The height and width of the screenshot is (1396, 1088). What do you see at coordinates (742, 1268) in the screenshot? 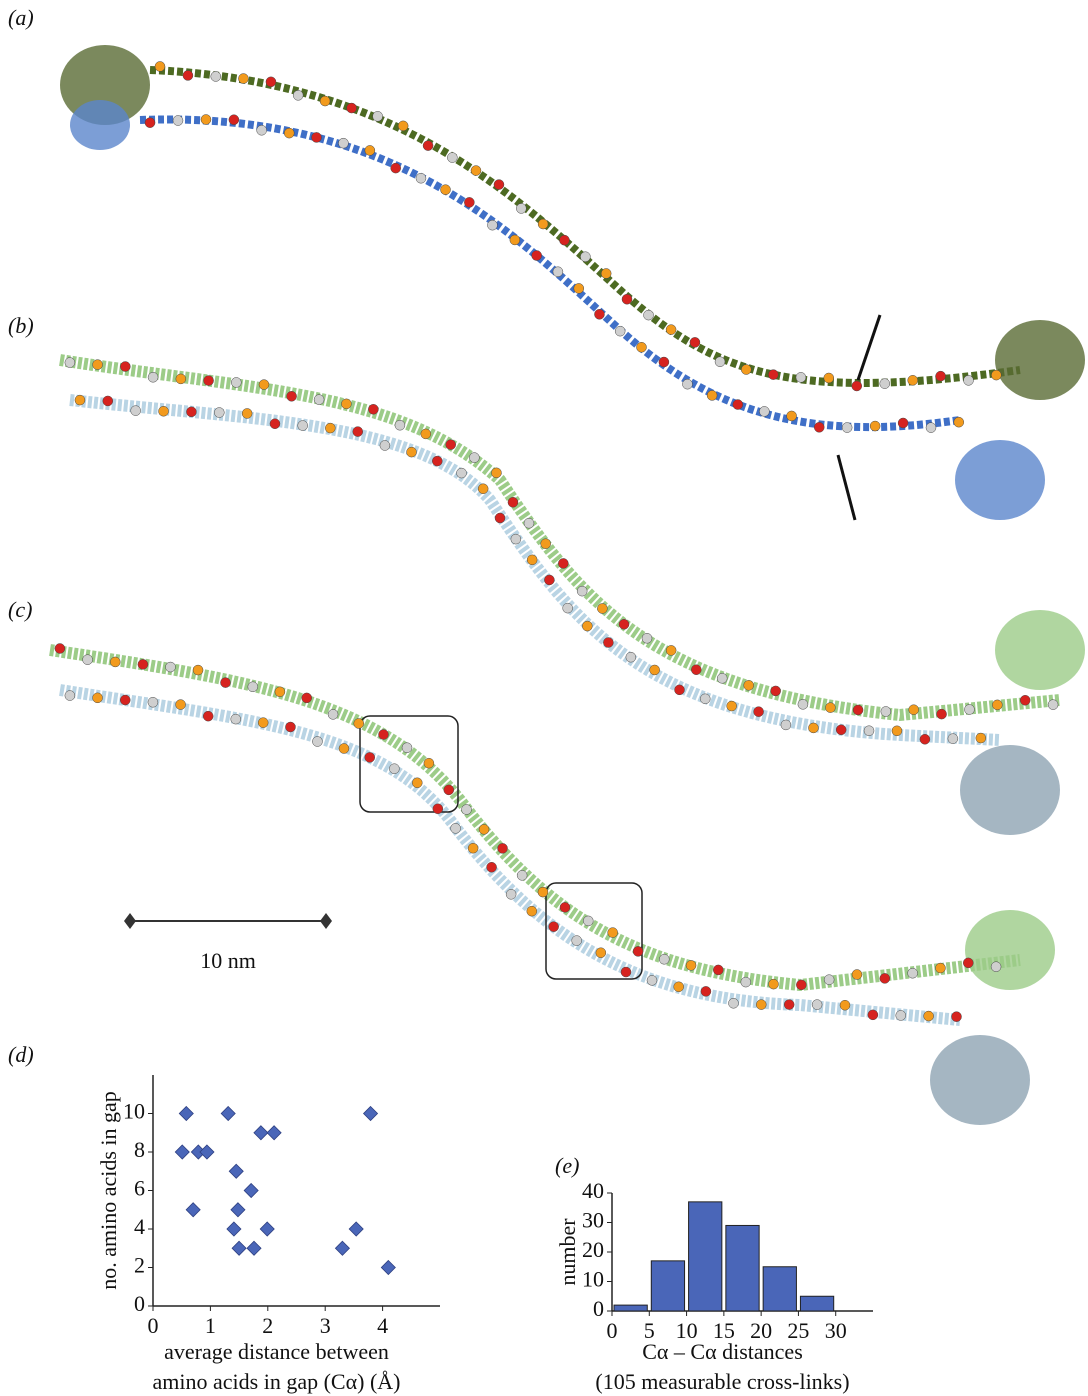
I see `bar` at bounding box center [742, 1268].